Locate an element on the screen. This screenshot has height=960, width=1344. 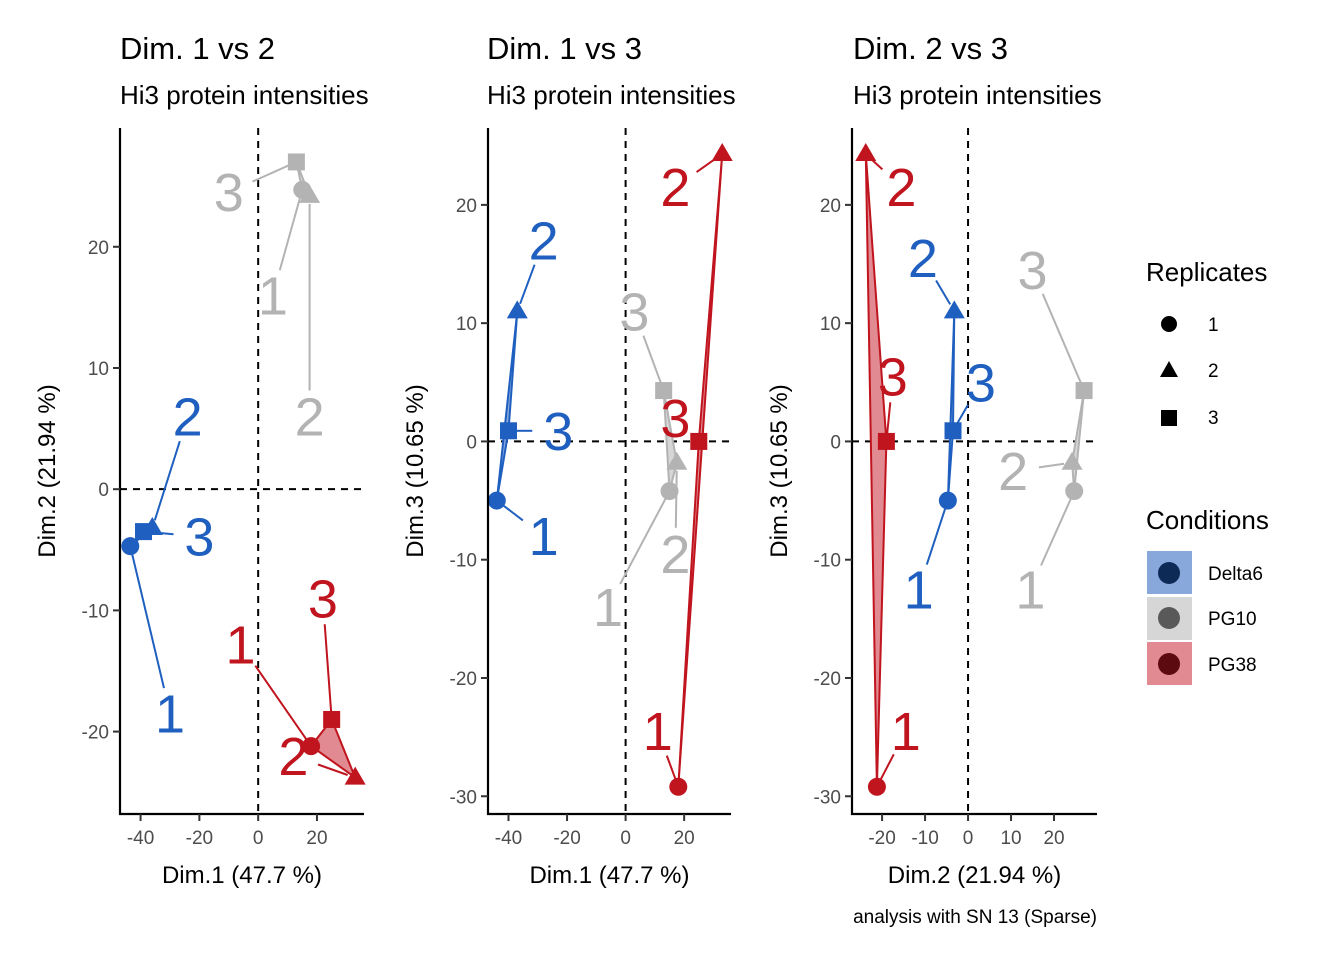
legend-replicate-3-marker is located at coordinates (1169, 418).